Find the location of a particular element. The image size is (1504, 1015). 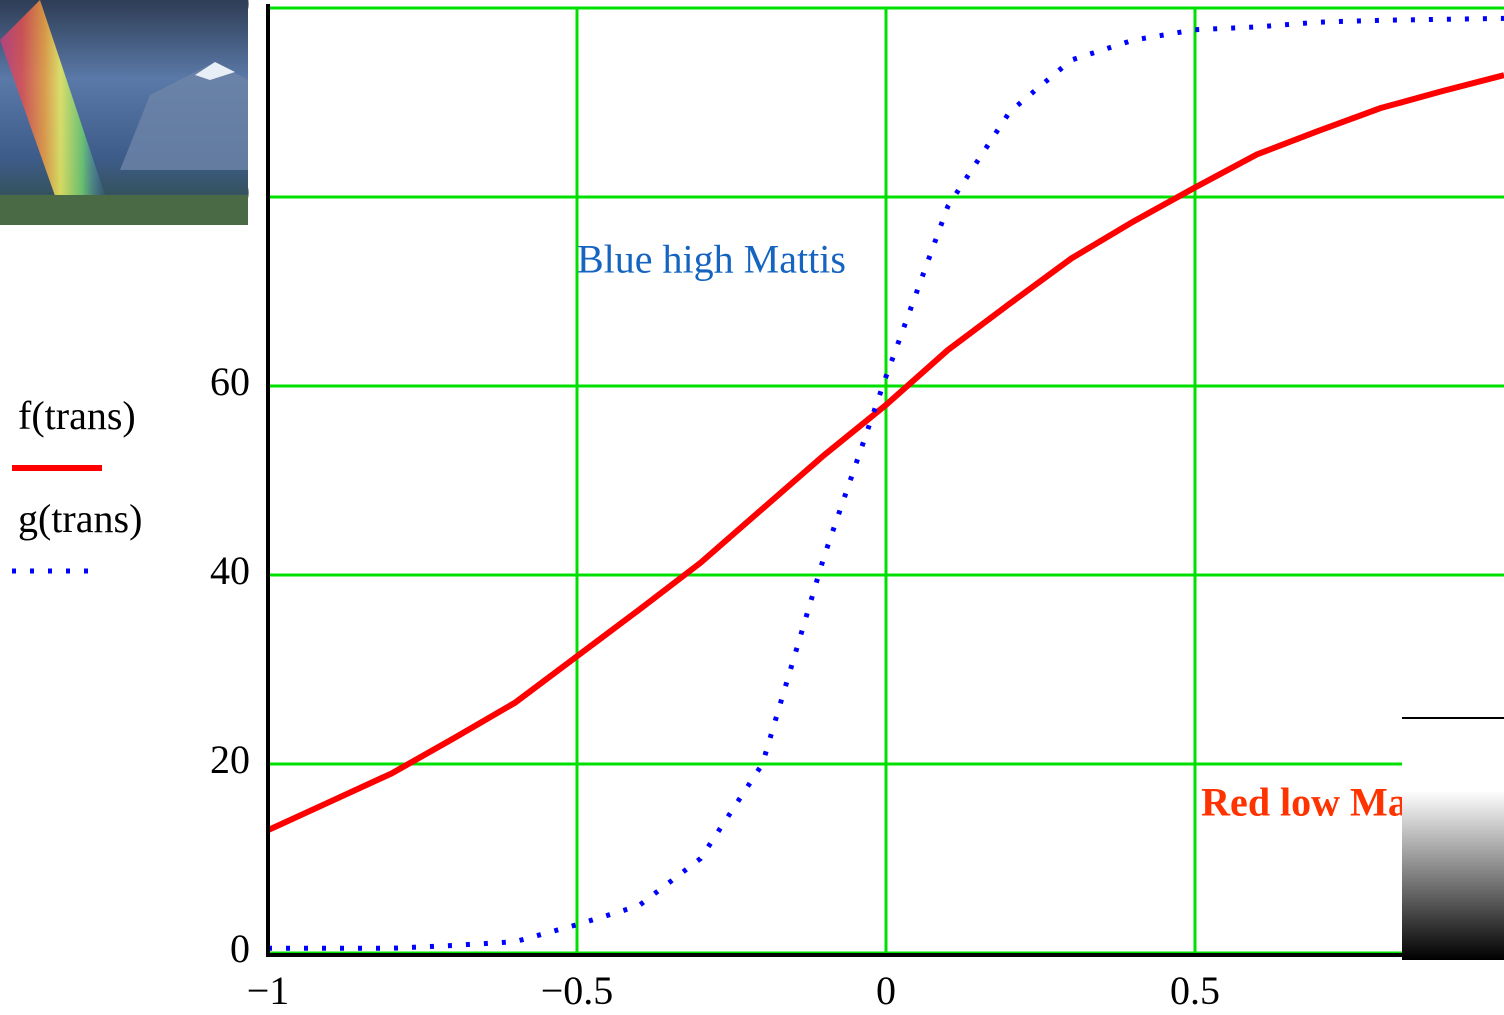

gradient-swatch is located at coordinates (1453, 838).